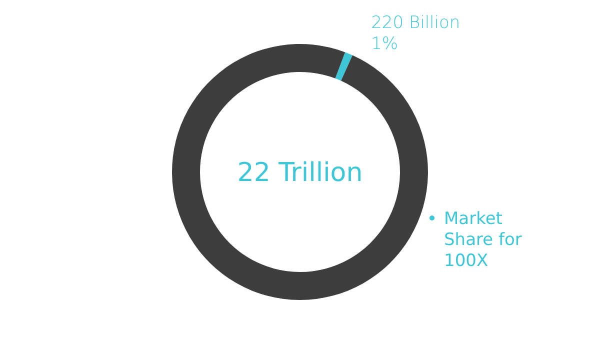  I want to click on data-label: 220 Billion 1%, so click(415, 33).